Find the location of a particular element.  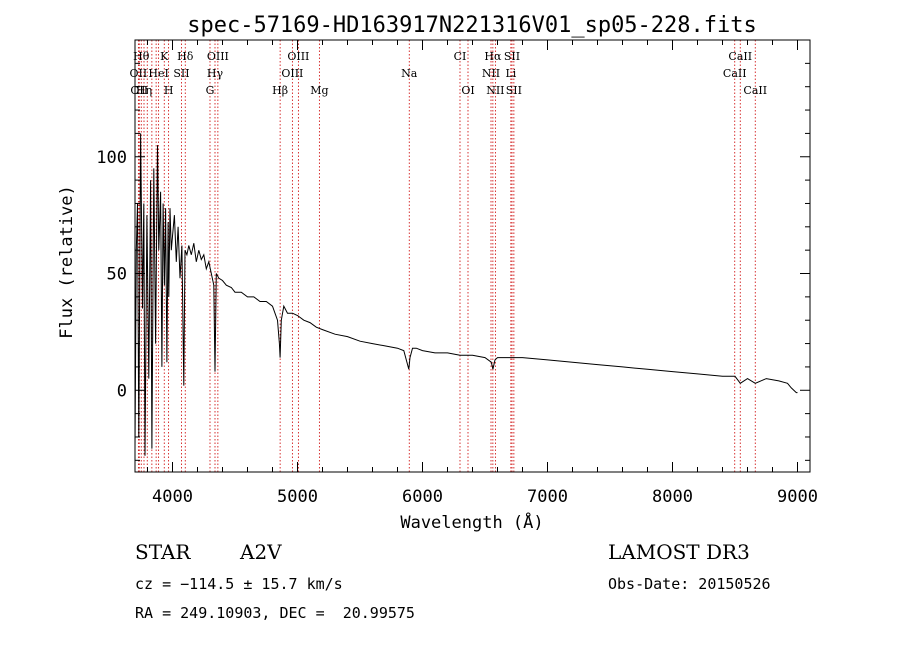

spectral-line-label: Na is located at coordinates (409, 73).